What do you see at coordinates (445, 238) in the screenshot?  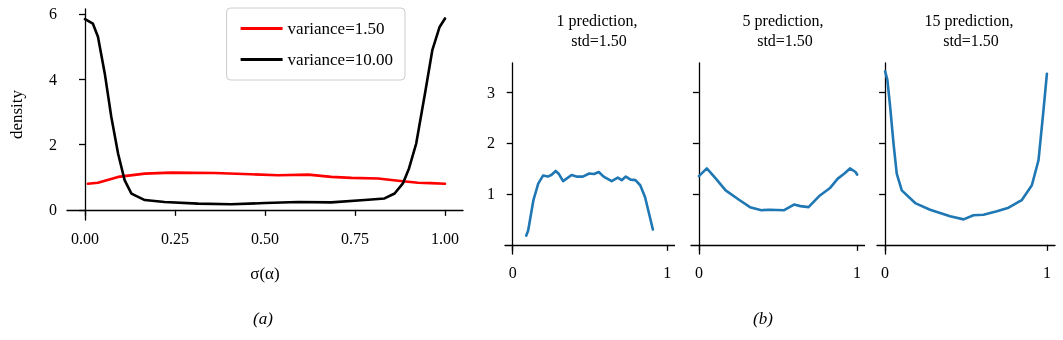 I see `x-tick-label: 1.00` at bounding box center [445, 238].